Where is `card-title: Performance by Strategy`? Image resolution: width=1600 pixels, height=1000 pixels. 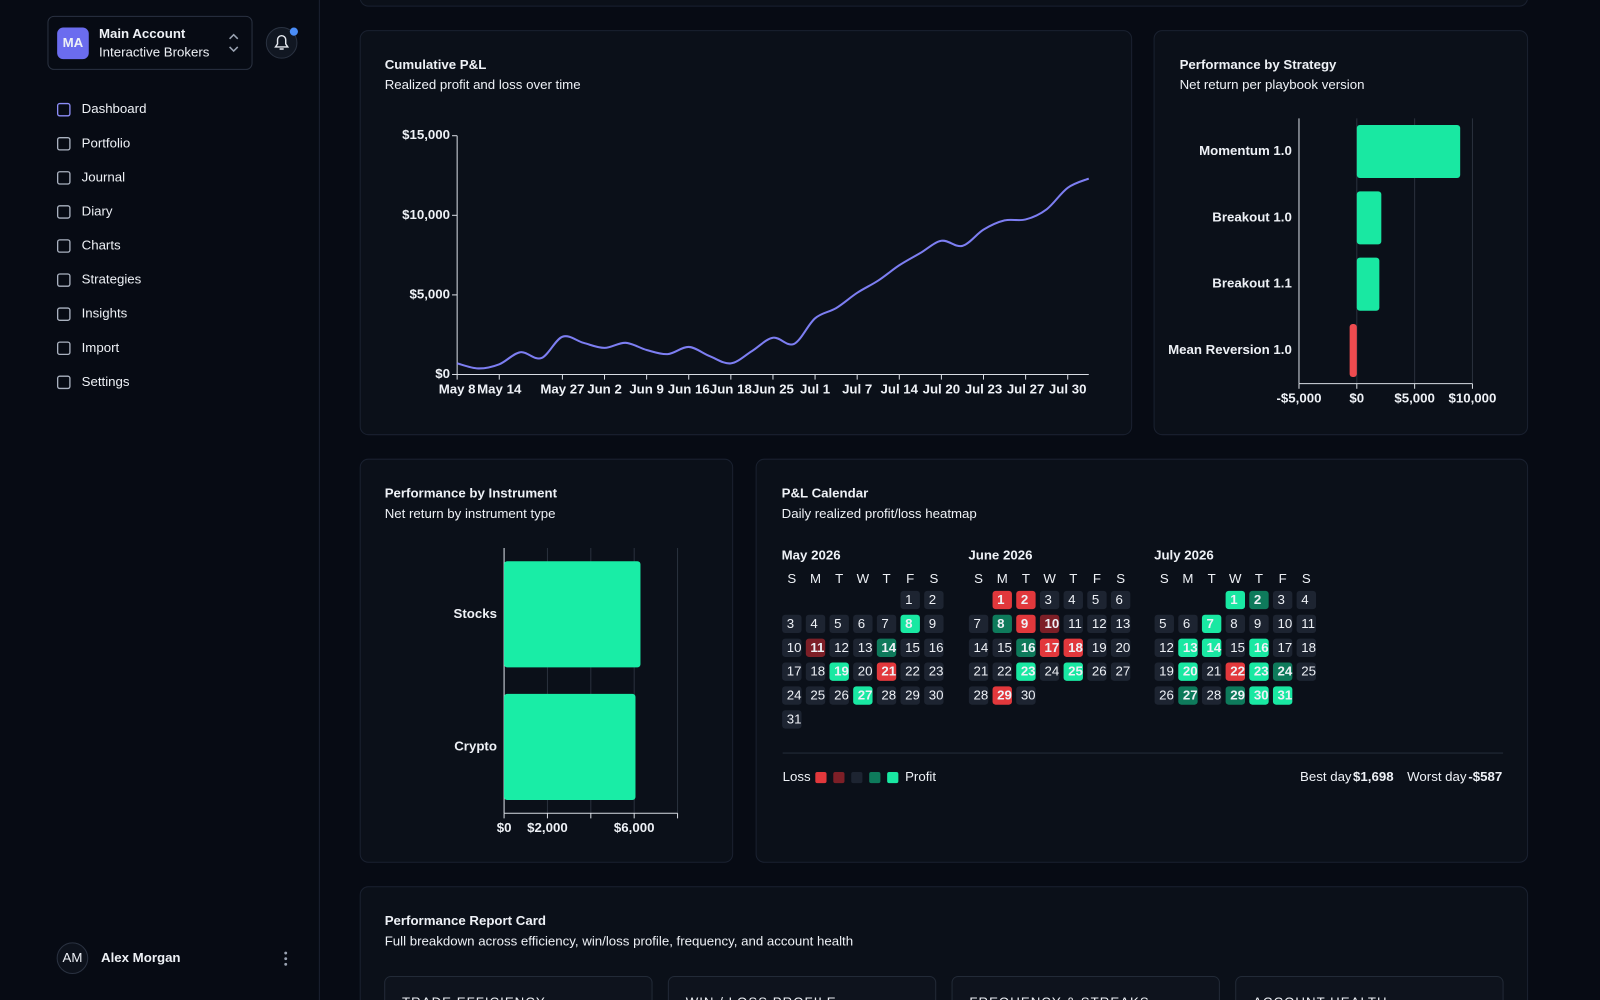 card-title: Performance by Strategy is located at coordinates (1258, 64).